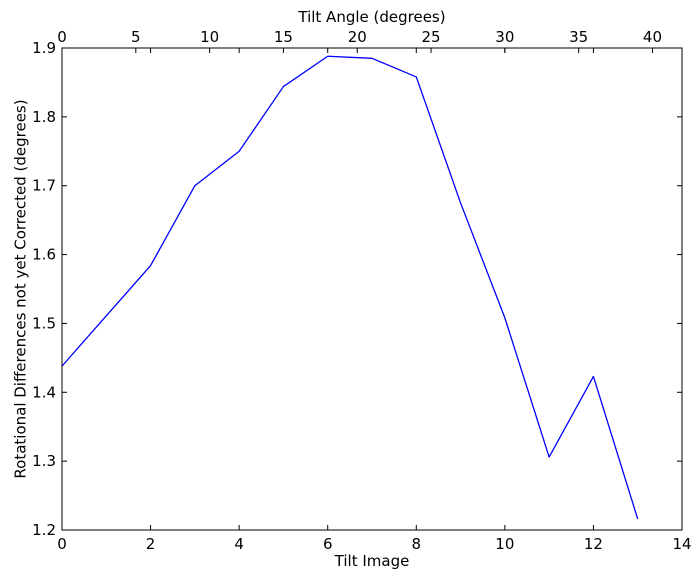 This screenshot has height=579, width=700. I want to click on top-x-tick-label: 10, so click(209, 37).